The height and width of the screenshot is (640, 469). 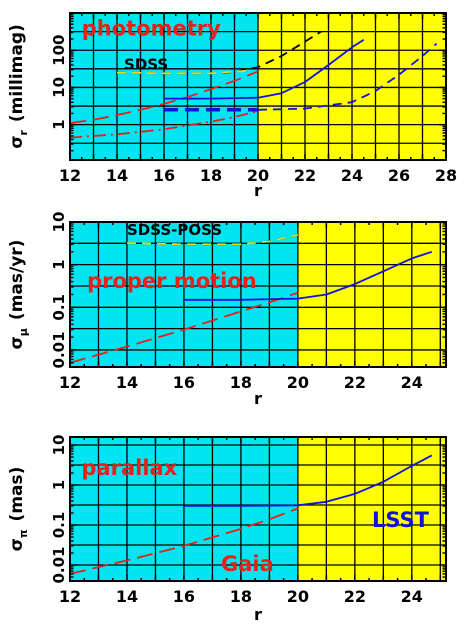 What do you see at coordinates (174, 230) in the screenshot?
I see `annotation-sdss-poss: SDSS-POSS` at bounding box center [174, 230].